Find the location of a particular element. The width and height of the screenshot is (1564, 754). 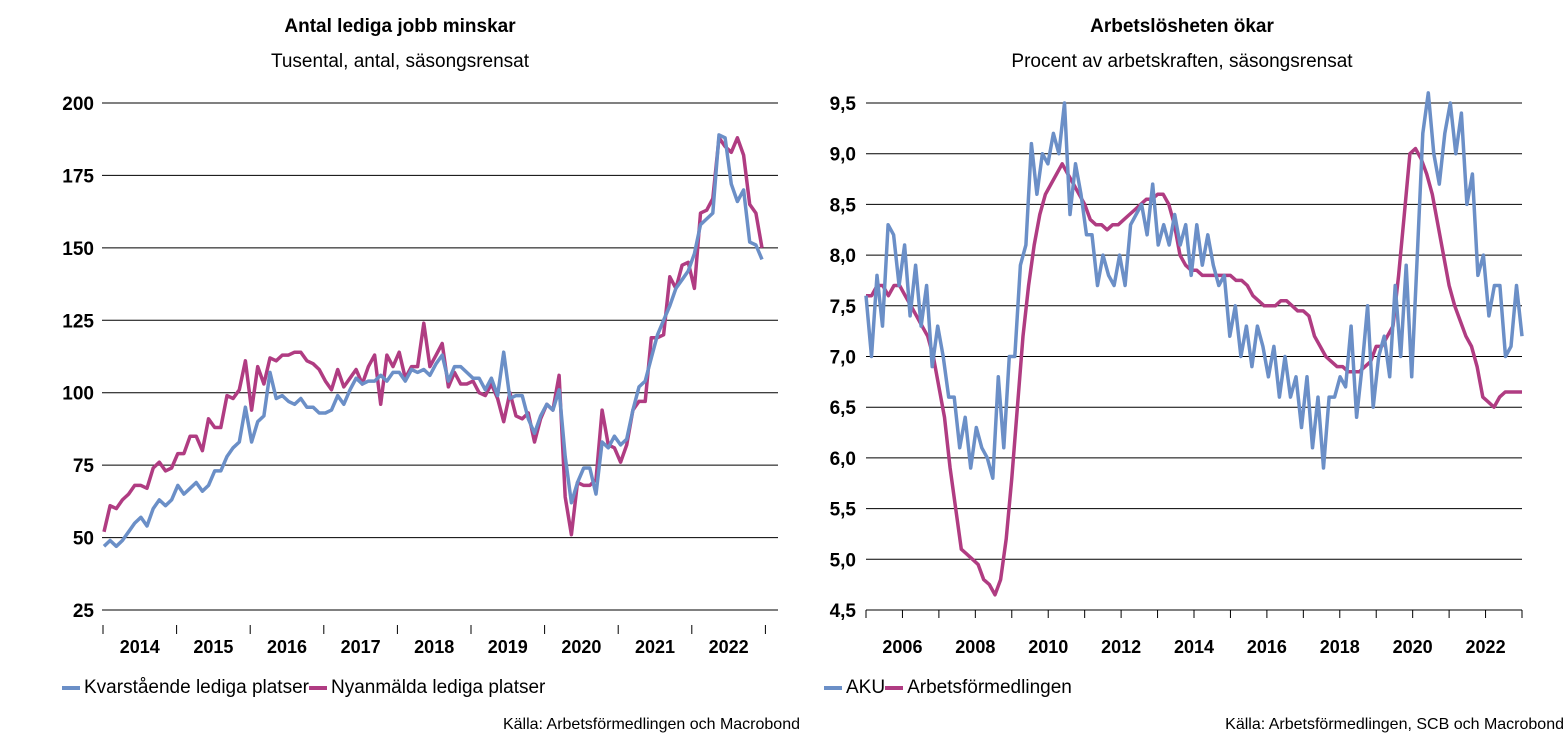

legend-item-kvarstaende: Kvarstående lediga platser is located at coordinates (185, 688).